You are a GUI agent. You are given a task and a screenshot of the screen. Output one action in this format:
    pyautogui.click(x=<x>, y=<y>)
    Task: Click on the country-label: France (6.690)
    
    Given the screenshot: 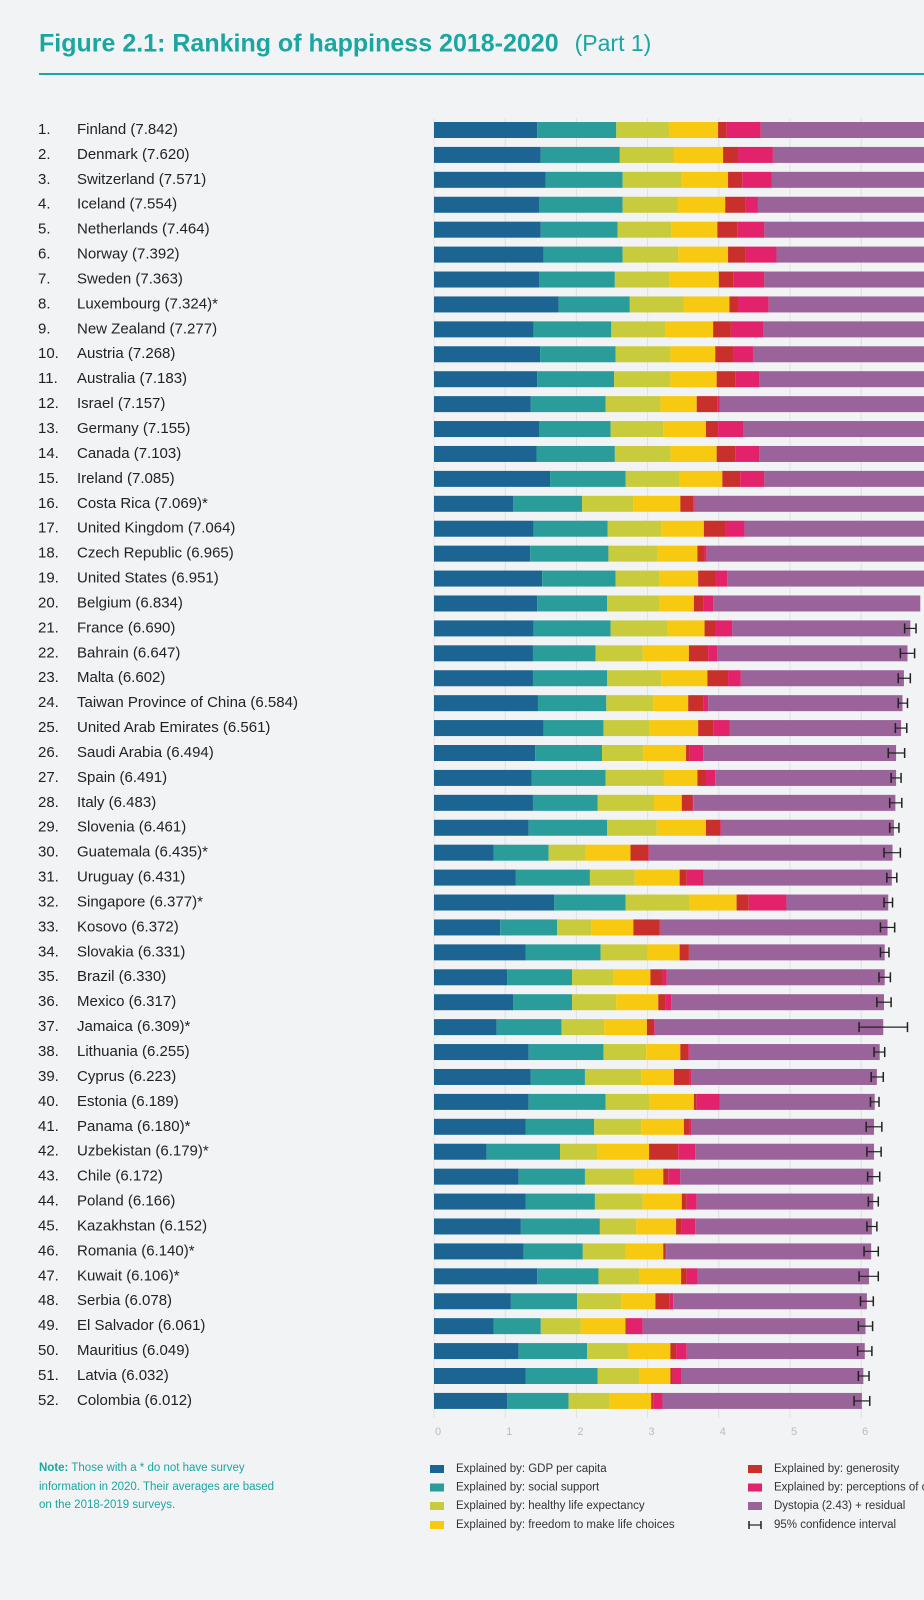 What is the action you would take?
    pyautogui.click(x=126, y=627)
    